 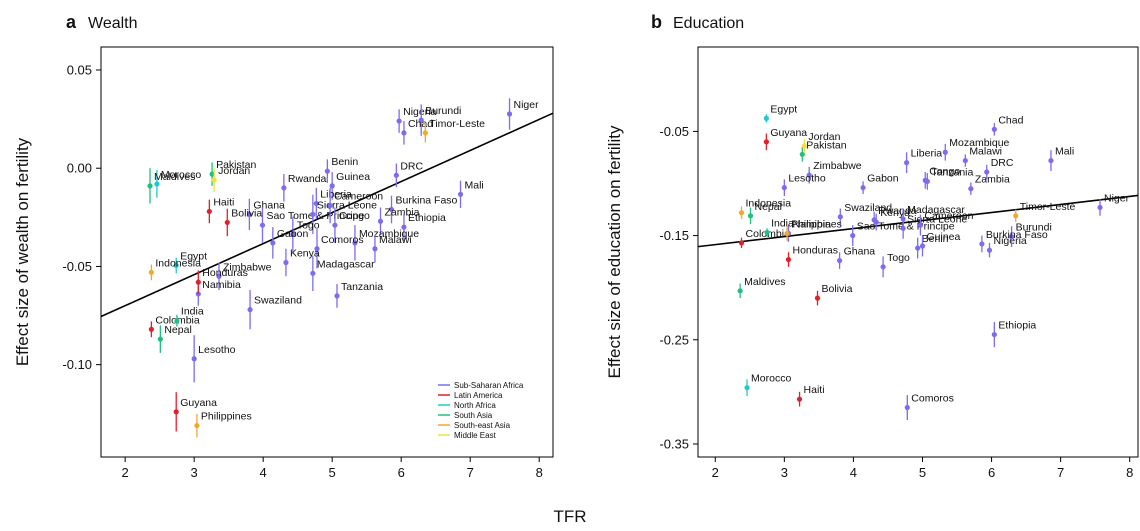 What do you see at coordinates (767, 207) in the screenshot?
I see `point-label: Nepal` at bounding box center [767, 207].